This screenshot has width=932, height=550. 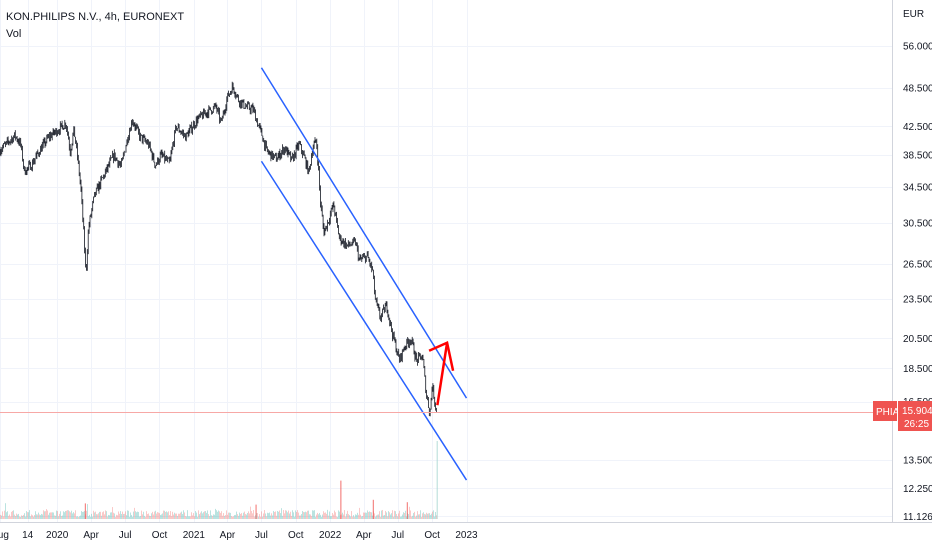 I want to click on y-tick-label: 48.500, so click(x=917, y=89).